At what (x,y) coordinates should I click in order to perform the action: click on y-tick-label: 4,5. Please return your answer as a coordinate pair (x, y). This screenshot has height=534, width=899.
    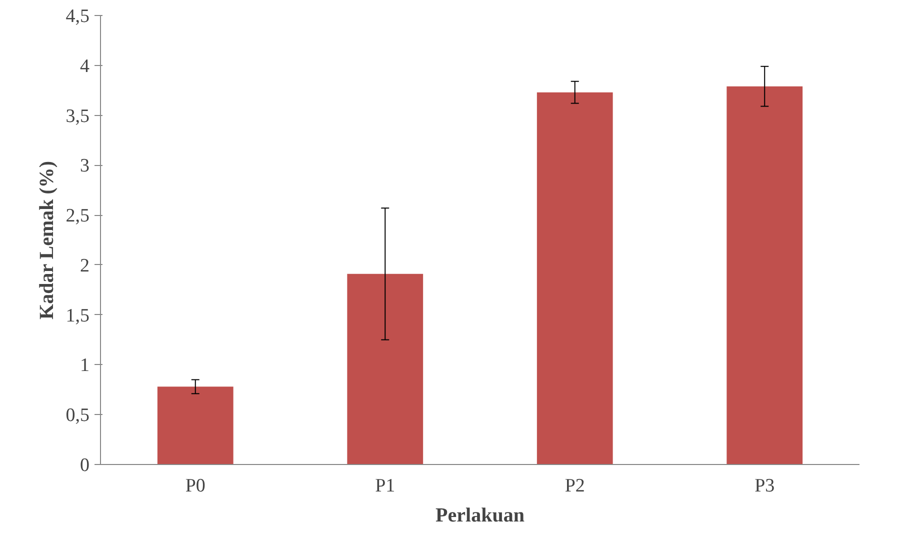
    Looking at the image, I should click on (78, 16).